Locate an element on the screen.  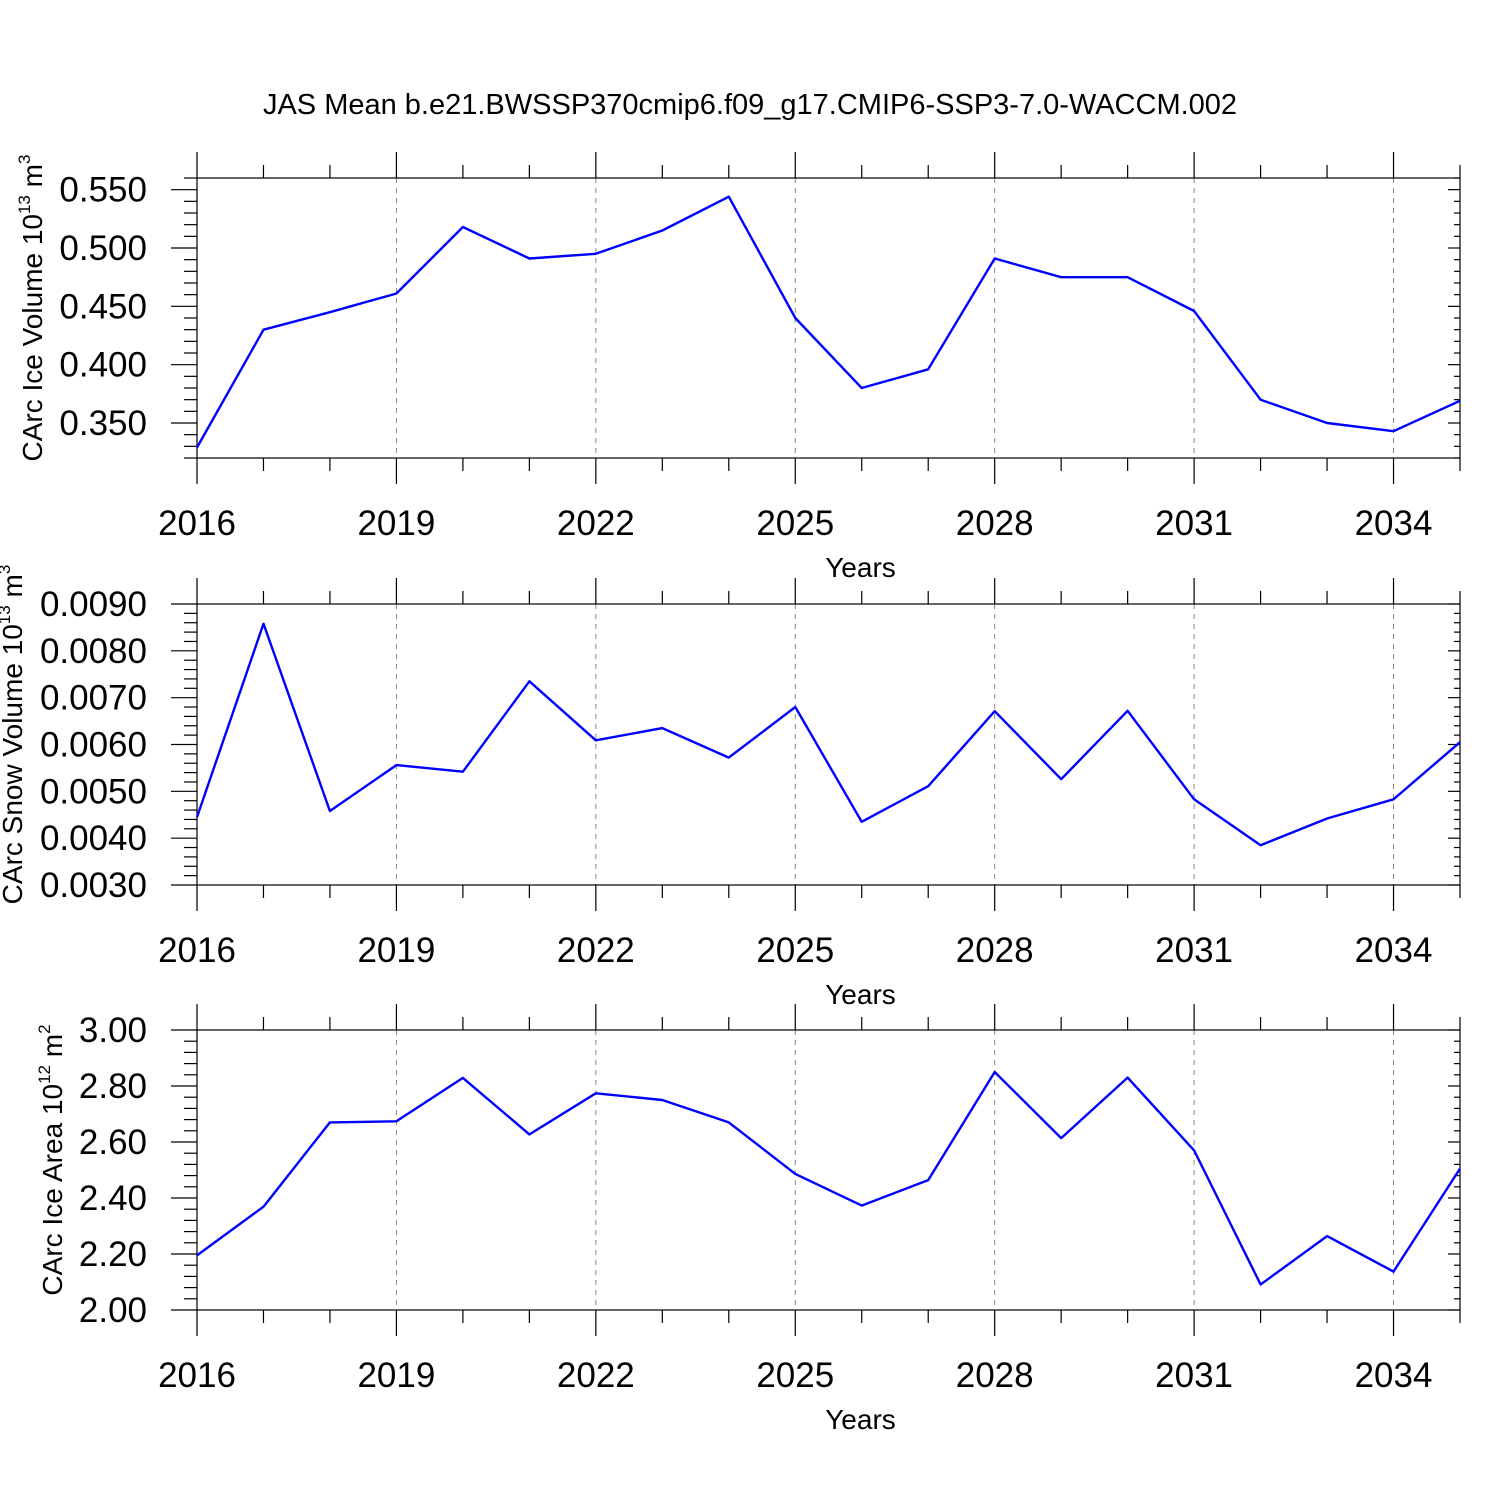
ice-area-y-tick-label: 2.80 is located at coordinates (113, 1086).